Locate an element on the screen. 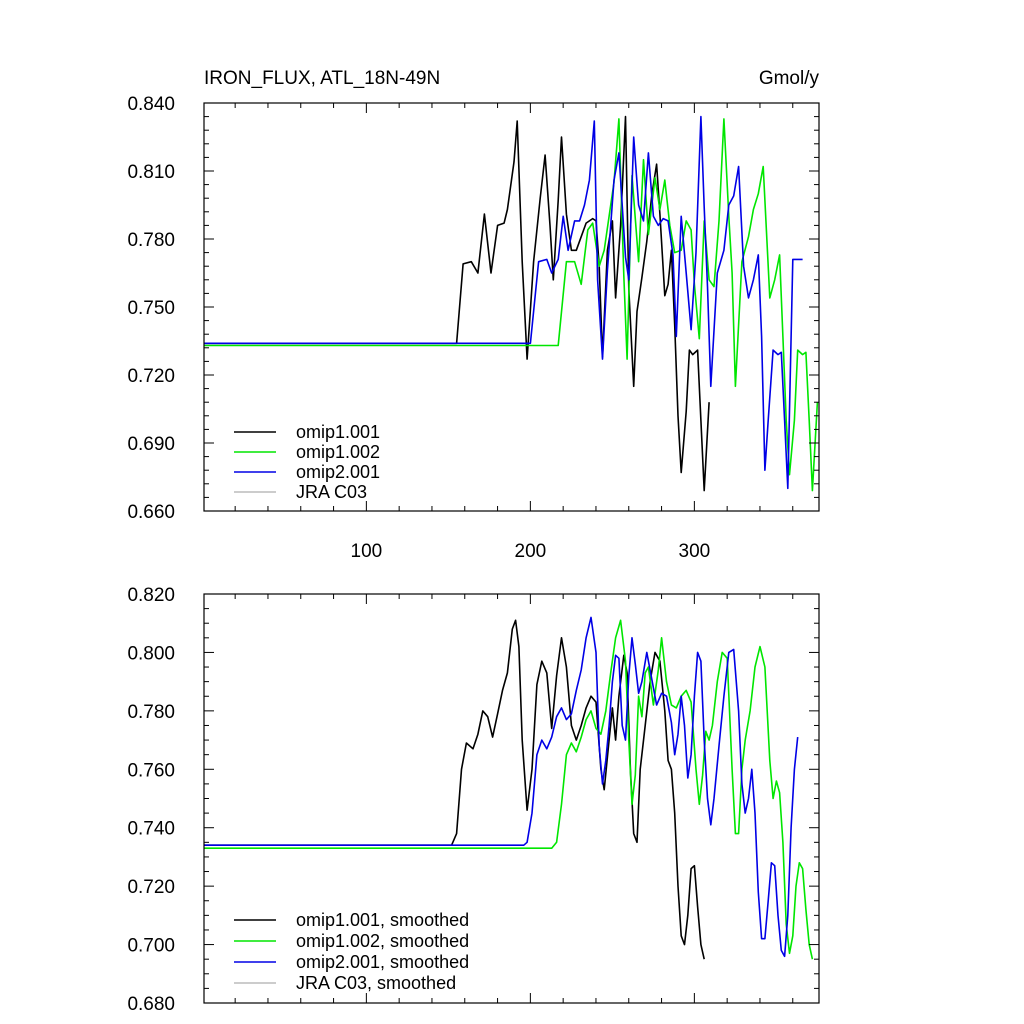 The width and height of the screenshot is (1024, 1024). legend-label-4: JRA C03, smoothed is located at coordinates (376, 983).